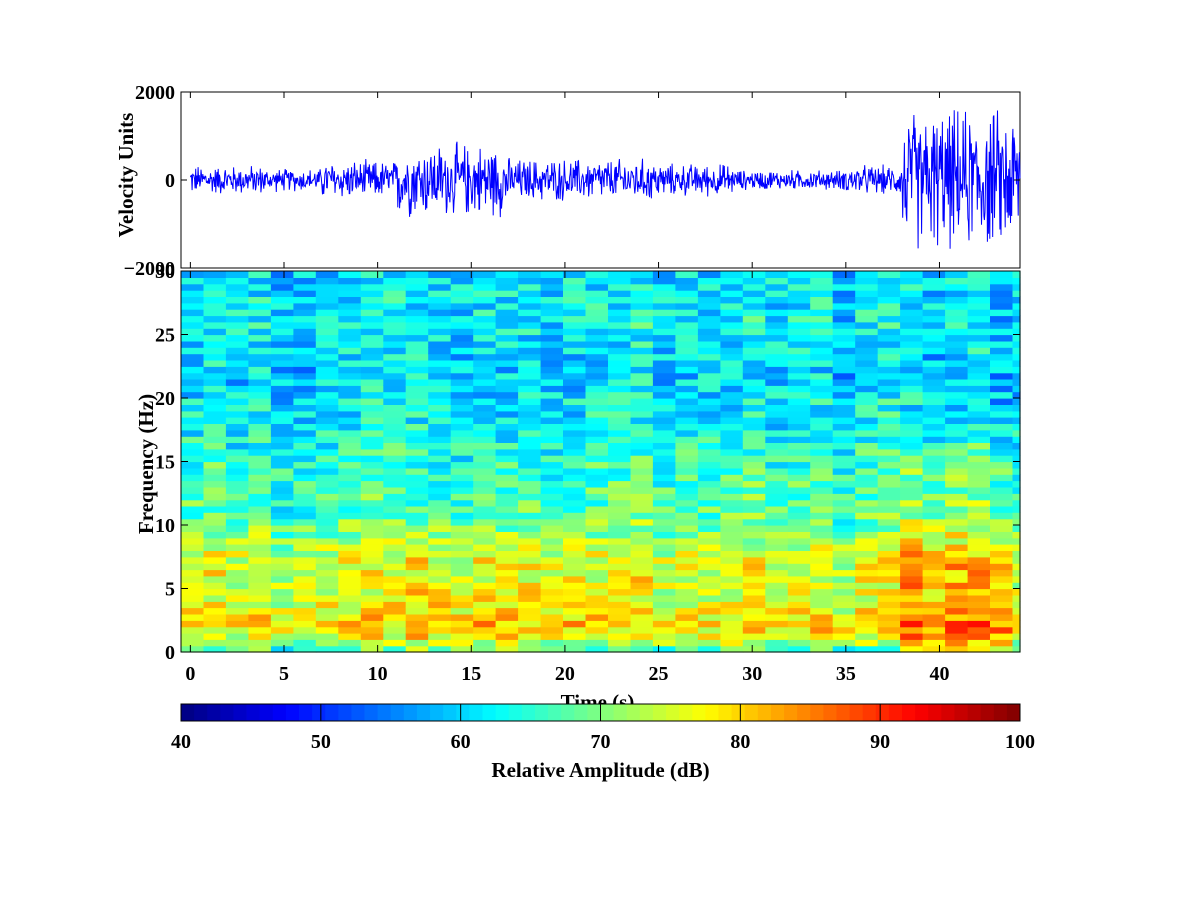 This screenshot has height=901, width=1200. Describe the element at coordinates (601, 742) in the screenshot. I see `colorbar-tick-label: 70` at that location.